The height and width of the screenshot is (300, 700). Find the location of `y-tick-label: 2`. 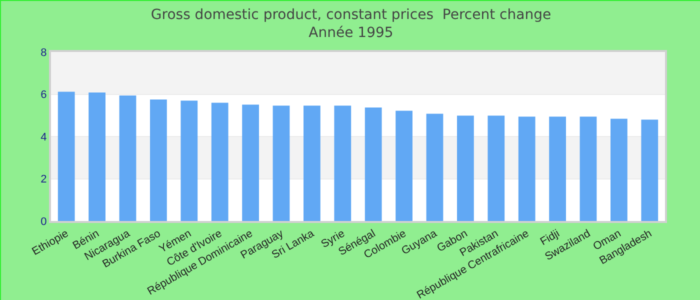

y-tick-label: 2 is located at coordinates (43, 180).